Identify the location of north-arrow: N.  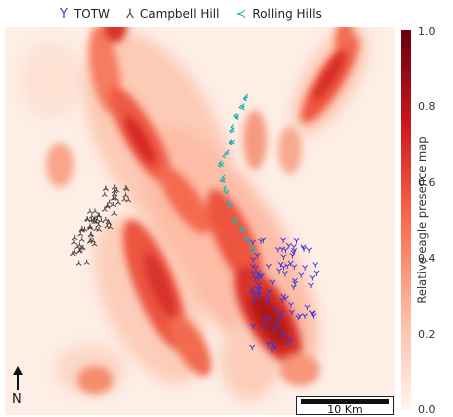
(18, 388).